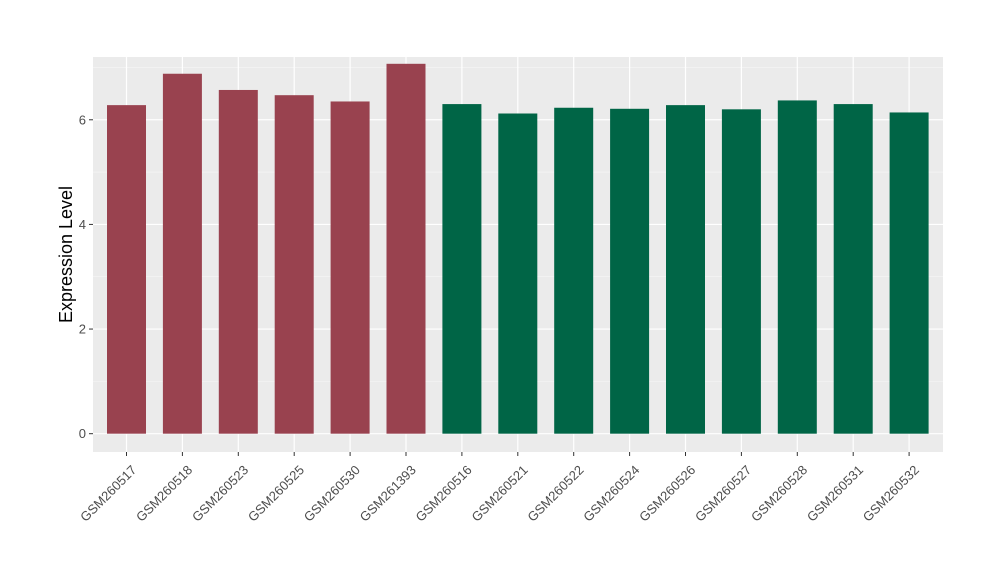  Describe the element at coordinates (182, 253) in the screenshot. I see `bar-GSM260518` at that location.